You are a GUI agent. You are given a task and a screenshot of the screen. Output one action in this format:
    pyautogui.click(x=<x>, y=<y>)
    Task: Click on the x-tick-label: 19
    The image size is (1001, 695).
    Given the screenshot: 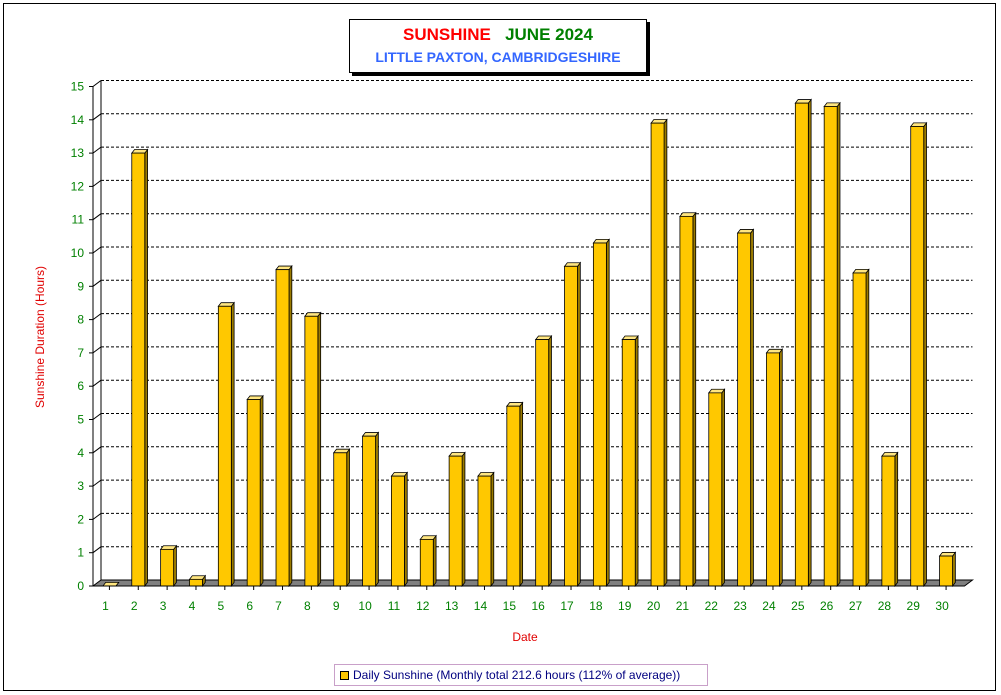 What is the action you would take?
    pyautogui.click(x=625, y=606)
    